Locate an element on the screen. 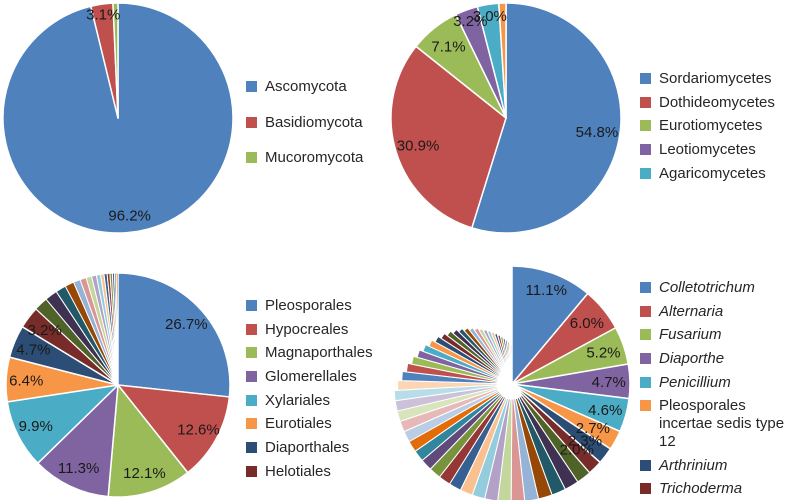 This screenshot has height=500, width=800. legend-item: Eurotiales is located at coordinates (321, 424).